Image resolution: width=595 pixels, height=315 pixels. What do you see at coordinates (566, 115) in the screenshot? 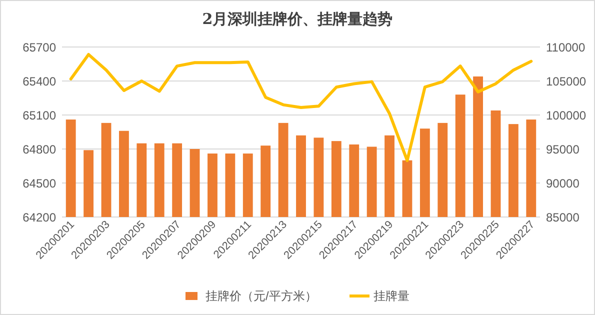
I see `y2-tick-label: 100000` at bounding box center [566, 115].